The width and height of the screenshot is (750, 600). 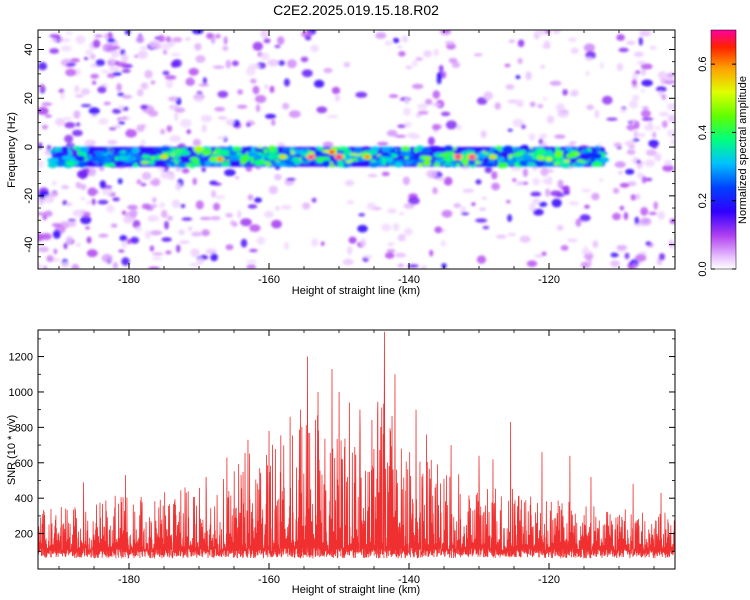 What do you see at coordinates (328, 156) in the screenshot?
I see `heatmap-band-layer` at bounding box center [328, 156].